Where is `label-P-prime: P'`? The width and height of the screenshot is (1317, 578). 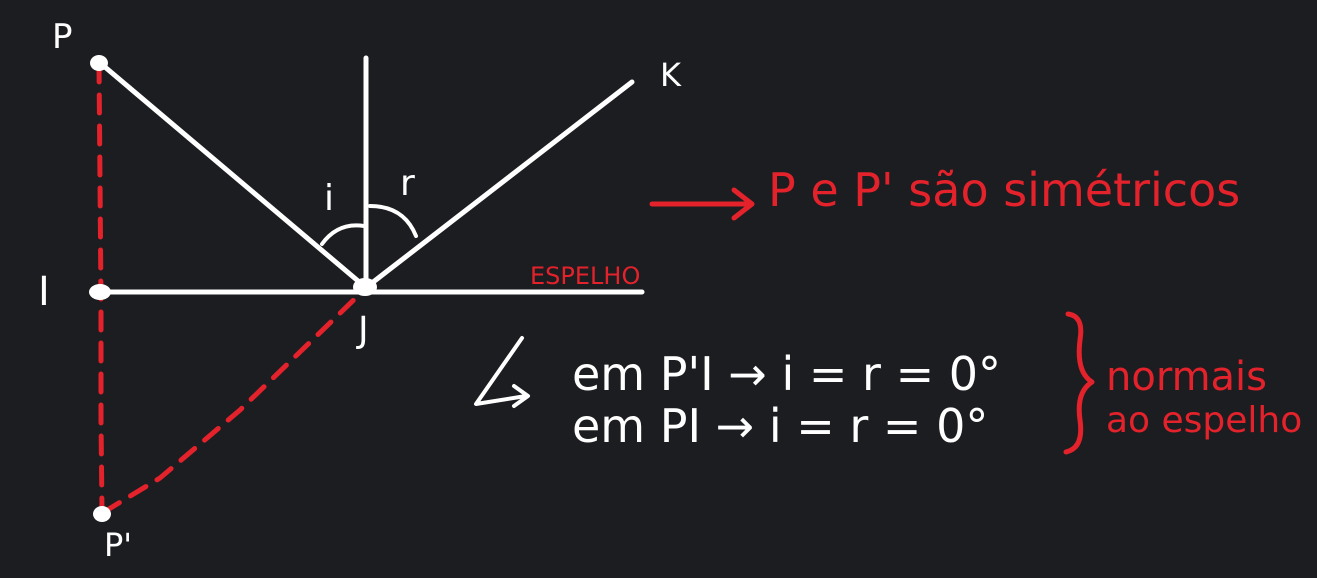 label-P-prime: P' is located at coordinates (118, 545).